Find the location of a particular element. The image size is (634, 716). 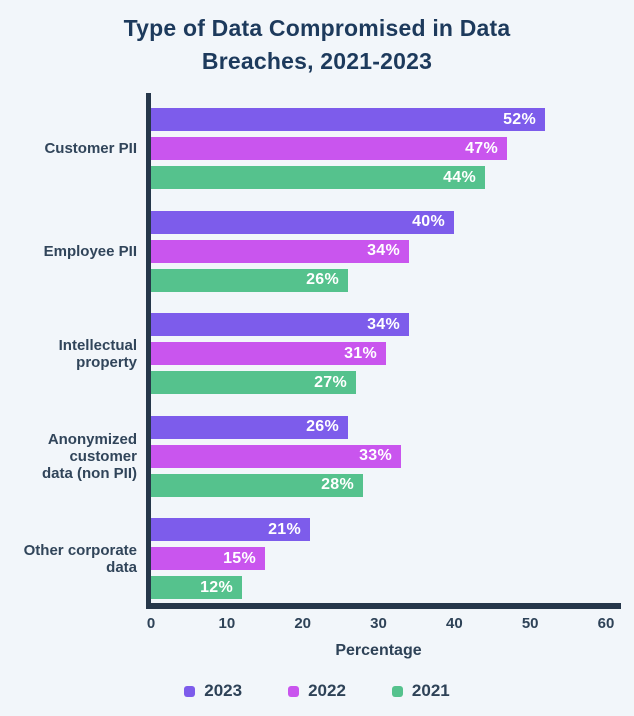

x-tick-label: 0 is located at coordinates (151, 623).